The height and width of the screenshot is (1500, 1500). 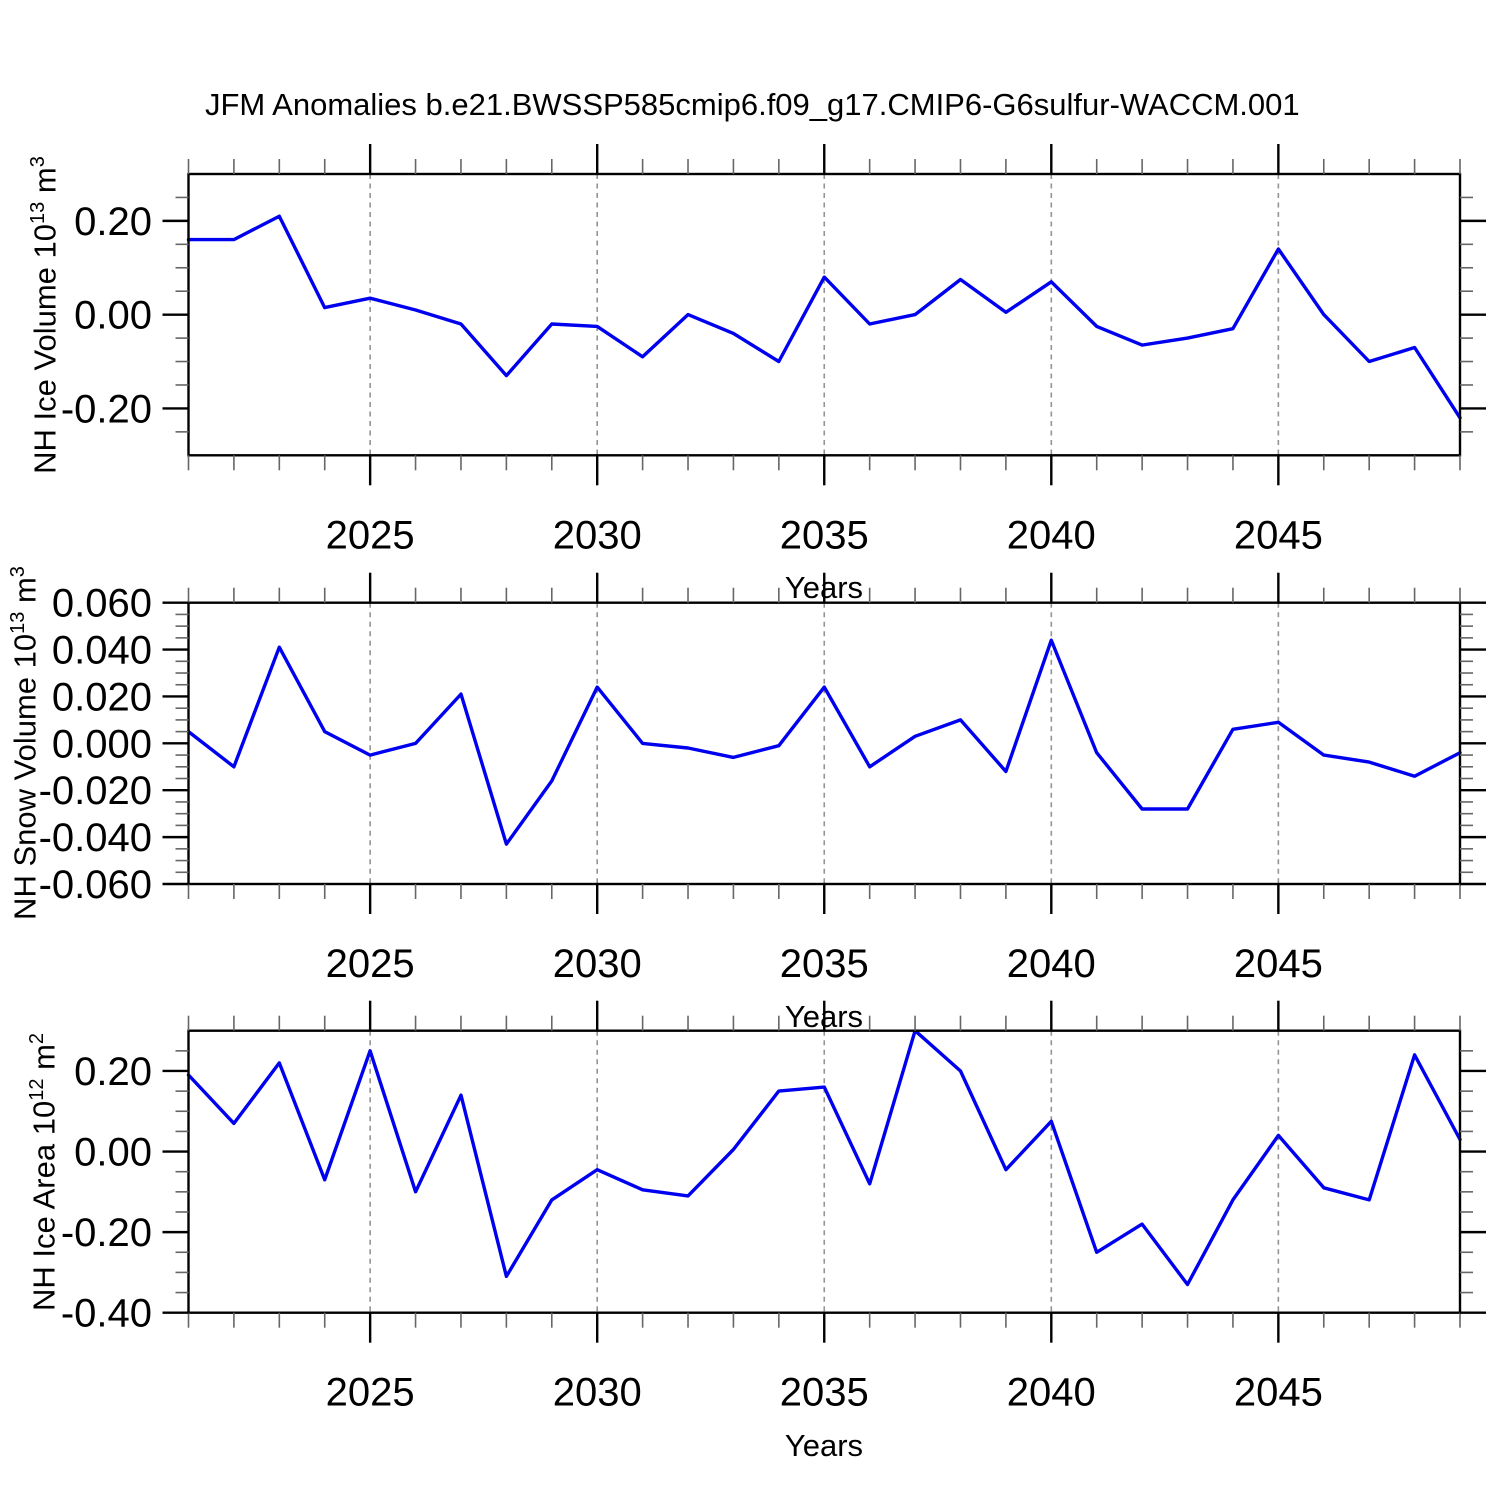 I want to click on y-tick-label: 0.000, so click(x=102, y=744).